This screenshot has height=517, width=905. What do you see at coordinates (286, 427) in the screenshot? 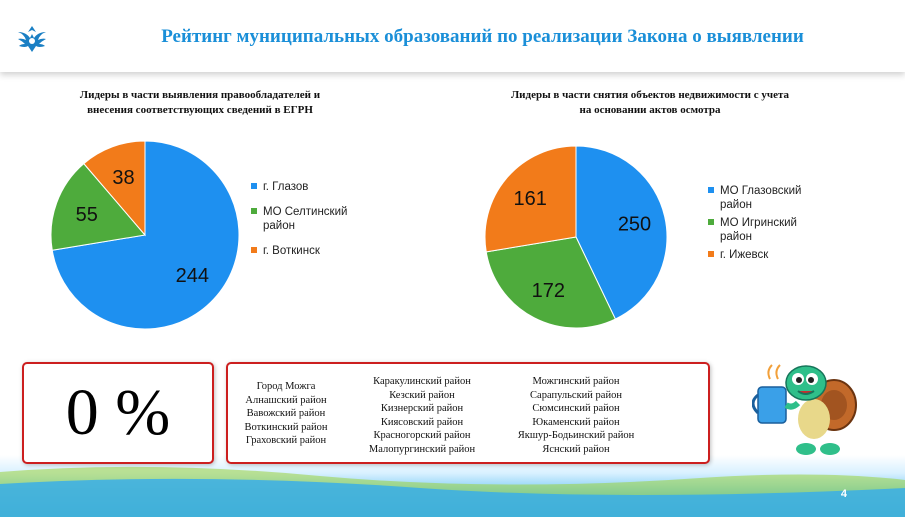
I see `district-item: Воткинский район` at bounding box center [286, 427].